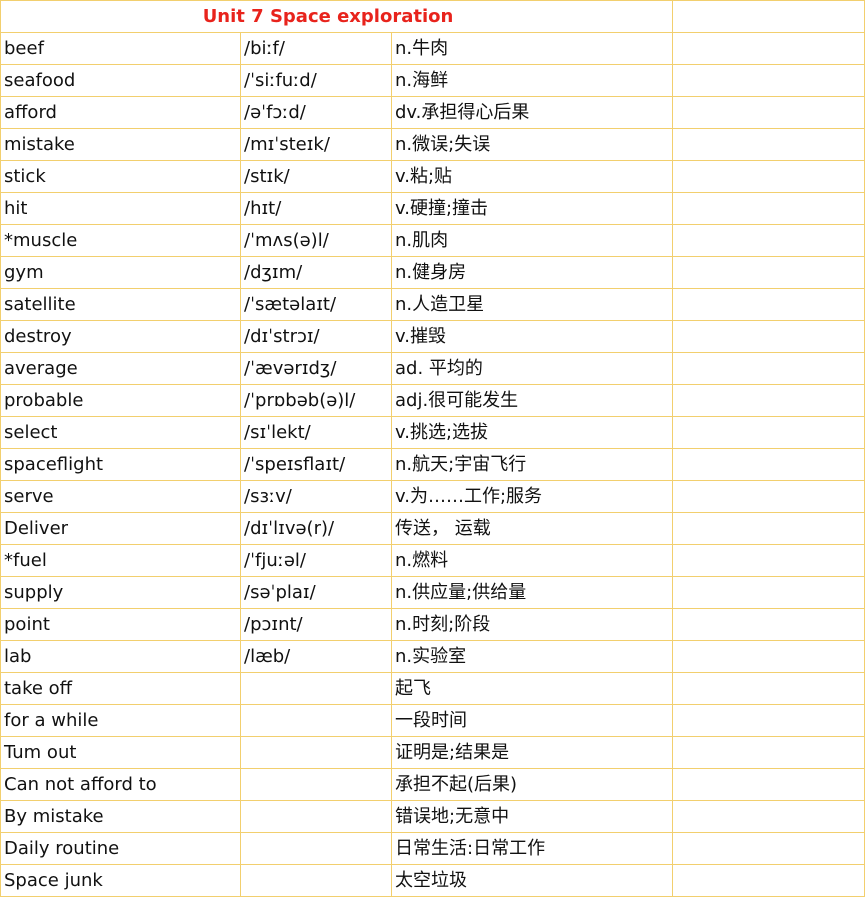 The width and height of the screenshot is (865, 900). I want to click on word-cell: destroy, so click(120, 336).